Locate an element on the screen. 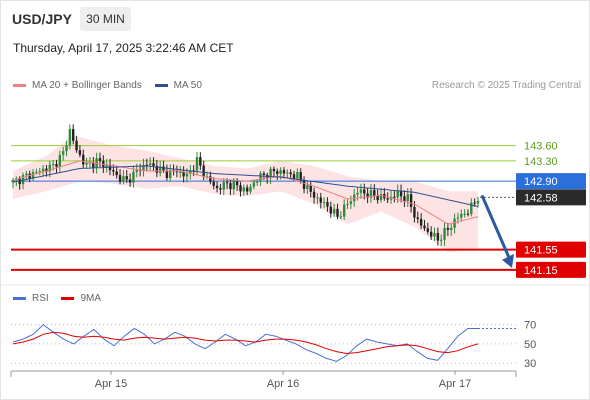 The image size is (590, 400). x-tick-label: Apr 17 is located at coordinates (455, 384).